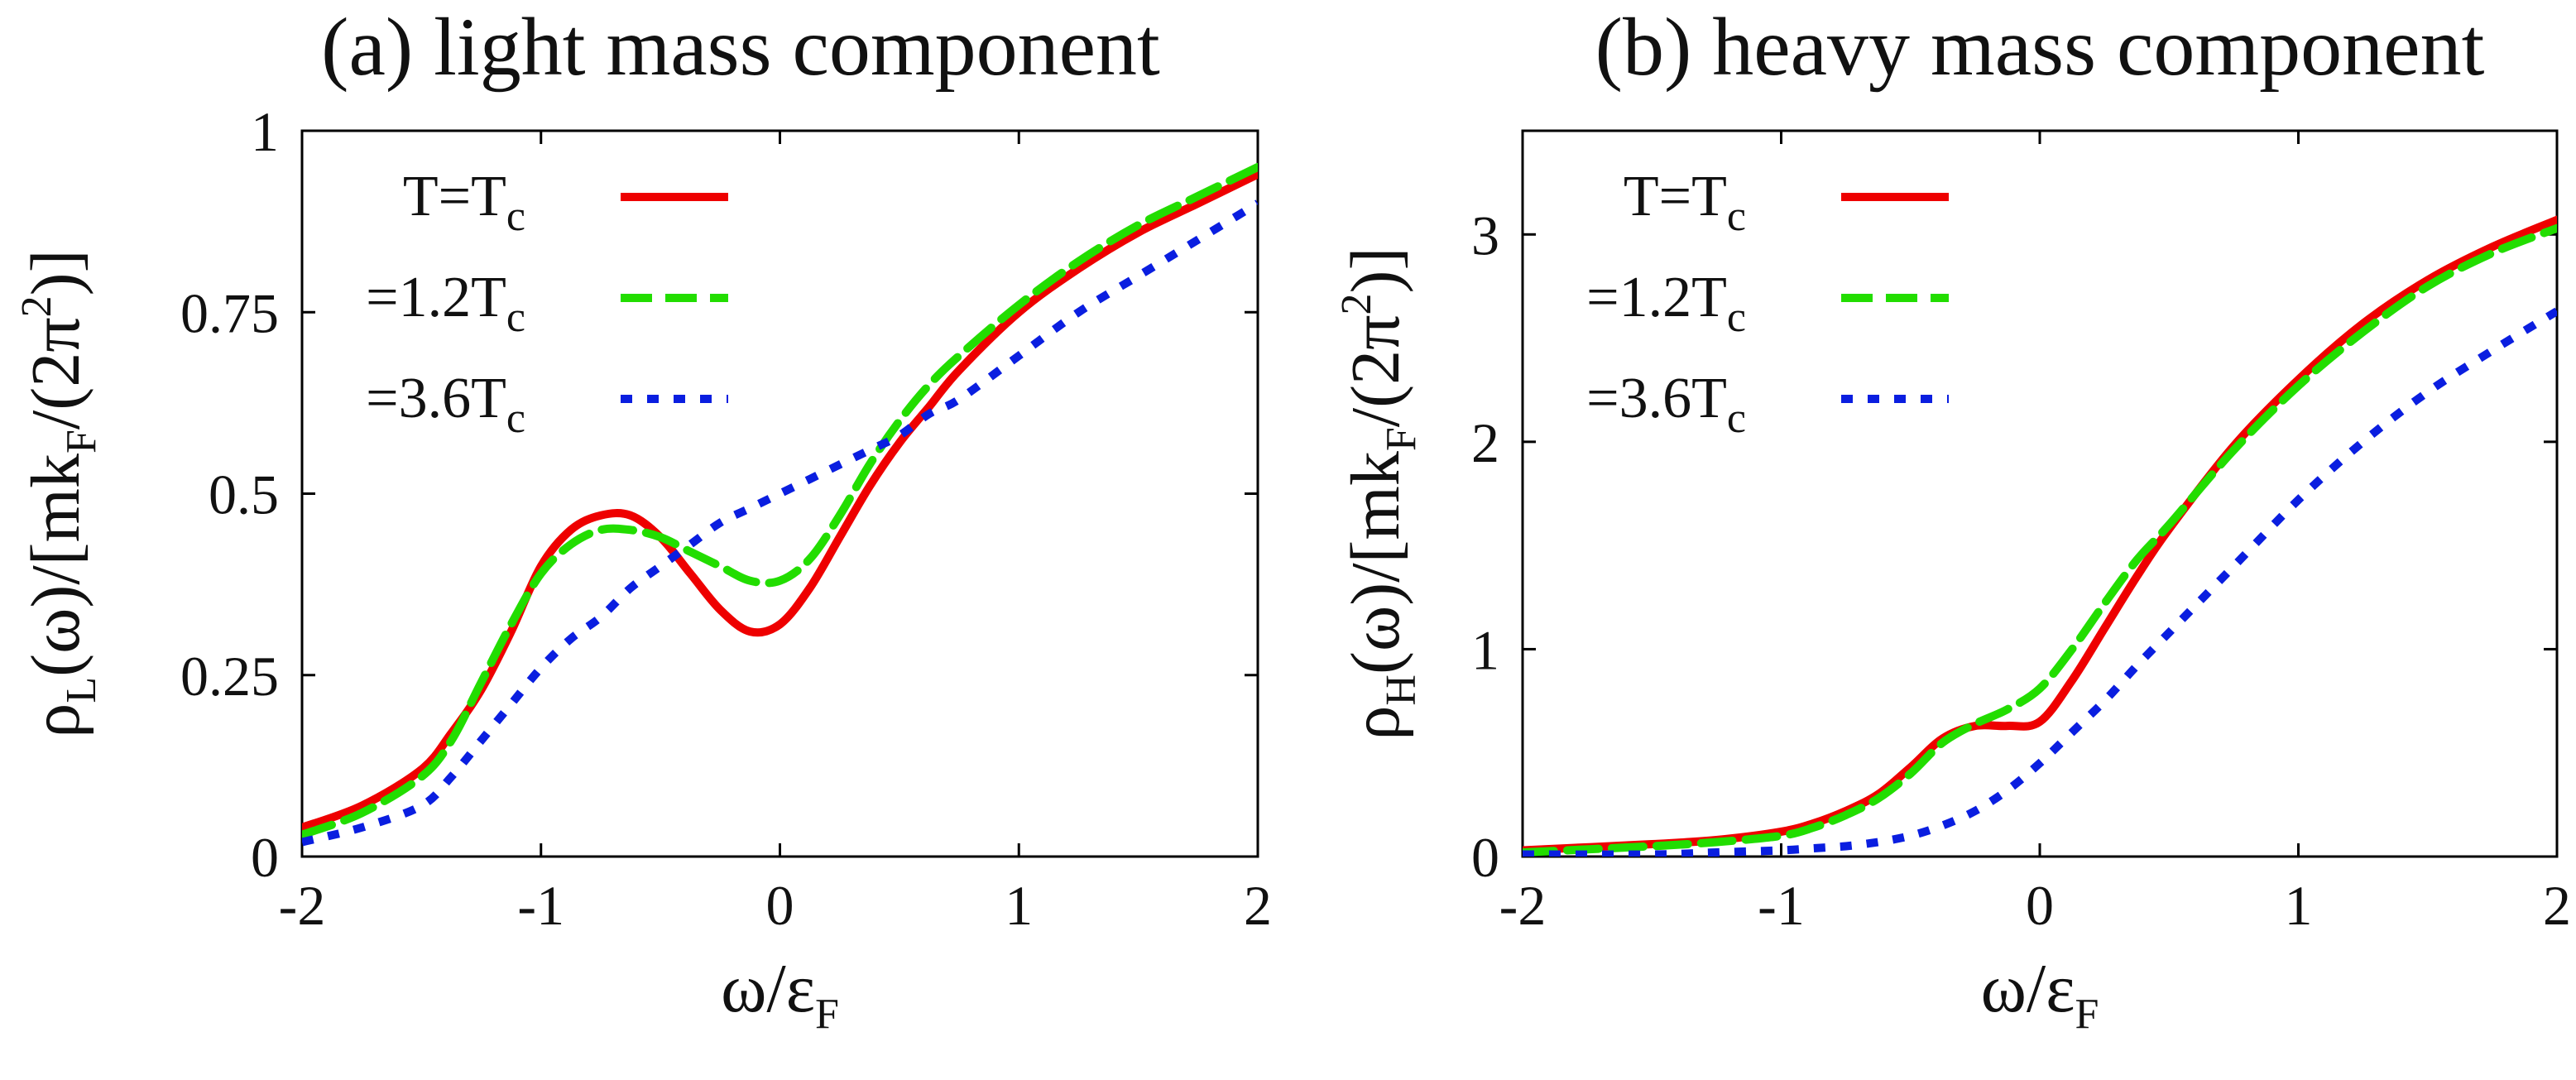 This screenshot has width=2576, height=1080. What do you see at coordinates (741, 47) in the screenshot?
I see `chart-title: (a) light mass component` at bounding box center [741, 47].